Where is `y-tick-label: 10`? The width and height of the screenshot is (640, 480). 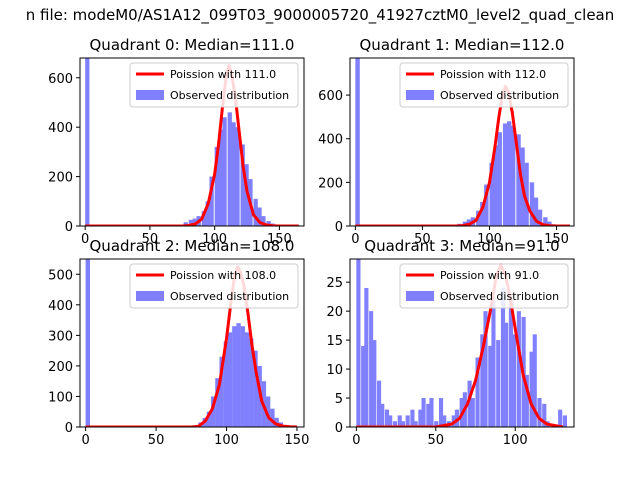 y-tick-label: 10 is located at coordinates (334, 370).